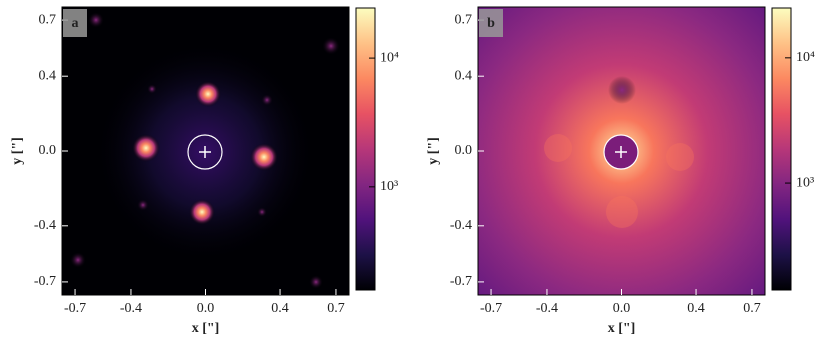 Image resolution: width=831 pixels, height=347 pixels. I want to click on panel-label: b, so click(491, 23).